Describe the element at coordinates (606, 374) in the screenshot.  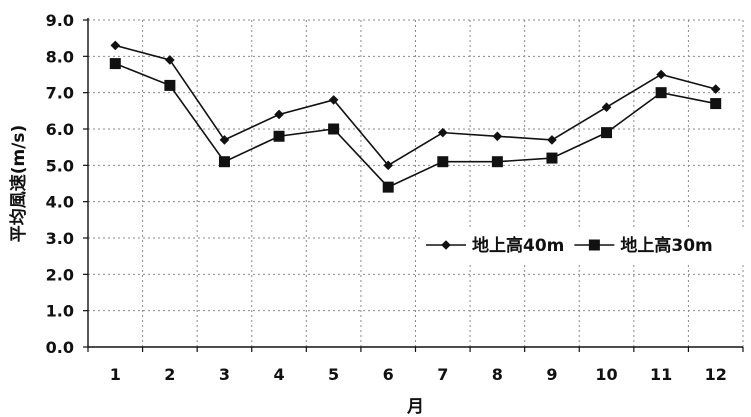
I see `x-tick-label: 10` at that location.